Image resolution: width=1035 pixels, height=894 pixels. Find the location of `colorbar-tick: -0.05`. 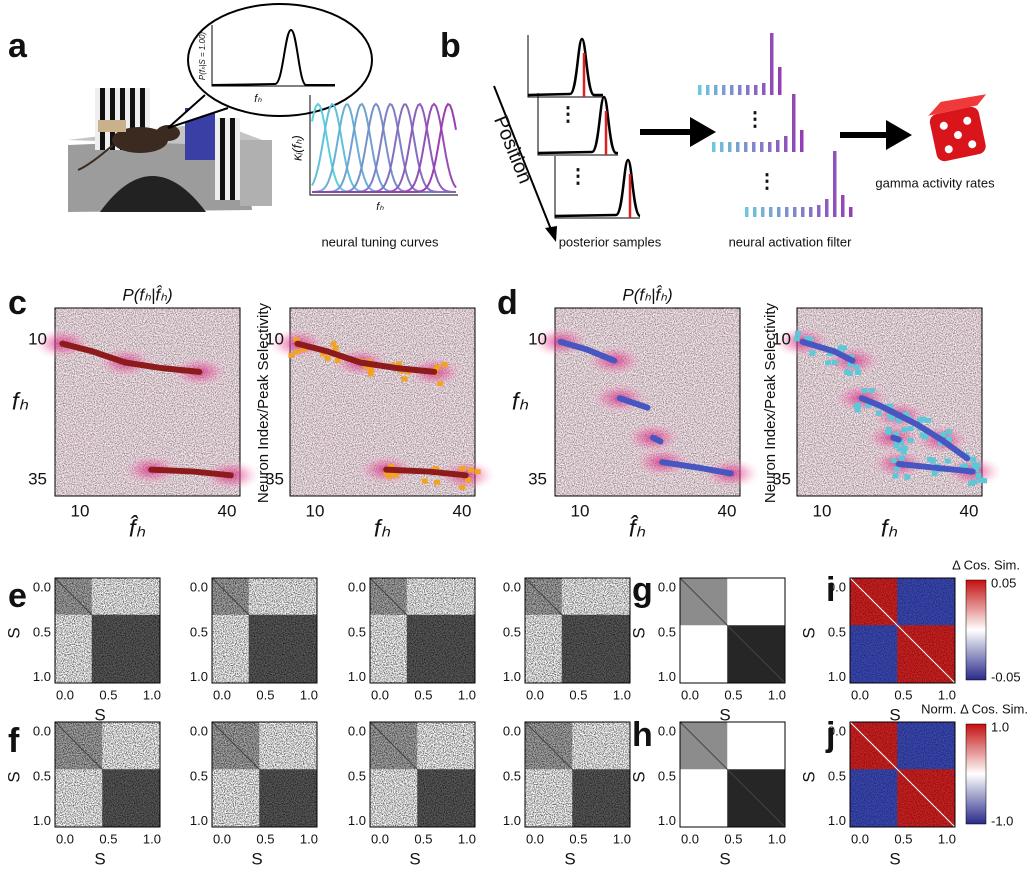

colorbar-tick: -0.05 is located at coordinates (1006, 676).